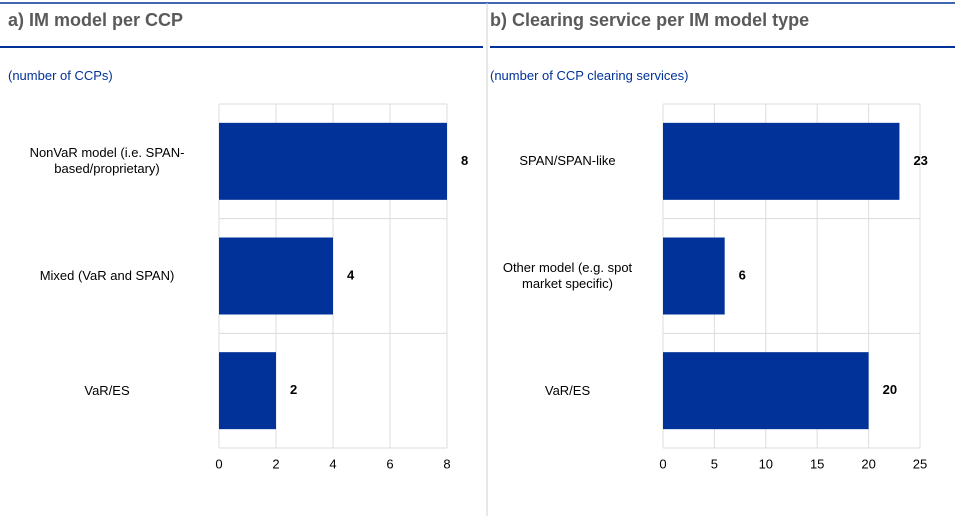  Describe the element at coordinates (107, 275) in the screenshot. I see `category-label: Mixed (VaR and SPAN)` at that location.